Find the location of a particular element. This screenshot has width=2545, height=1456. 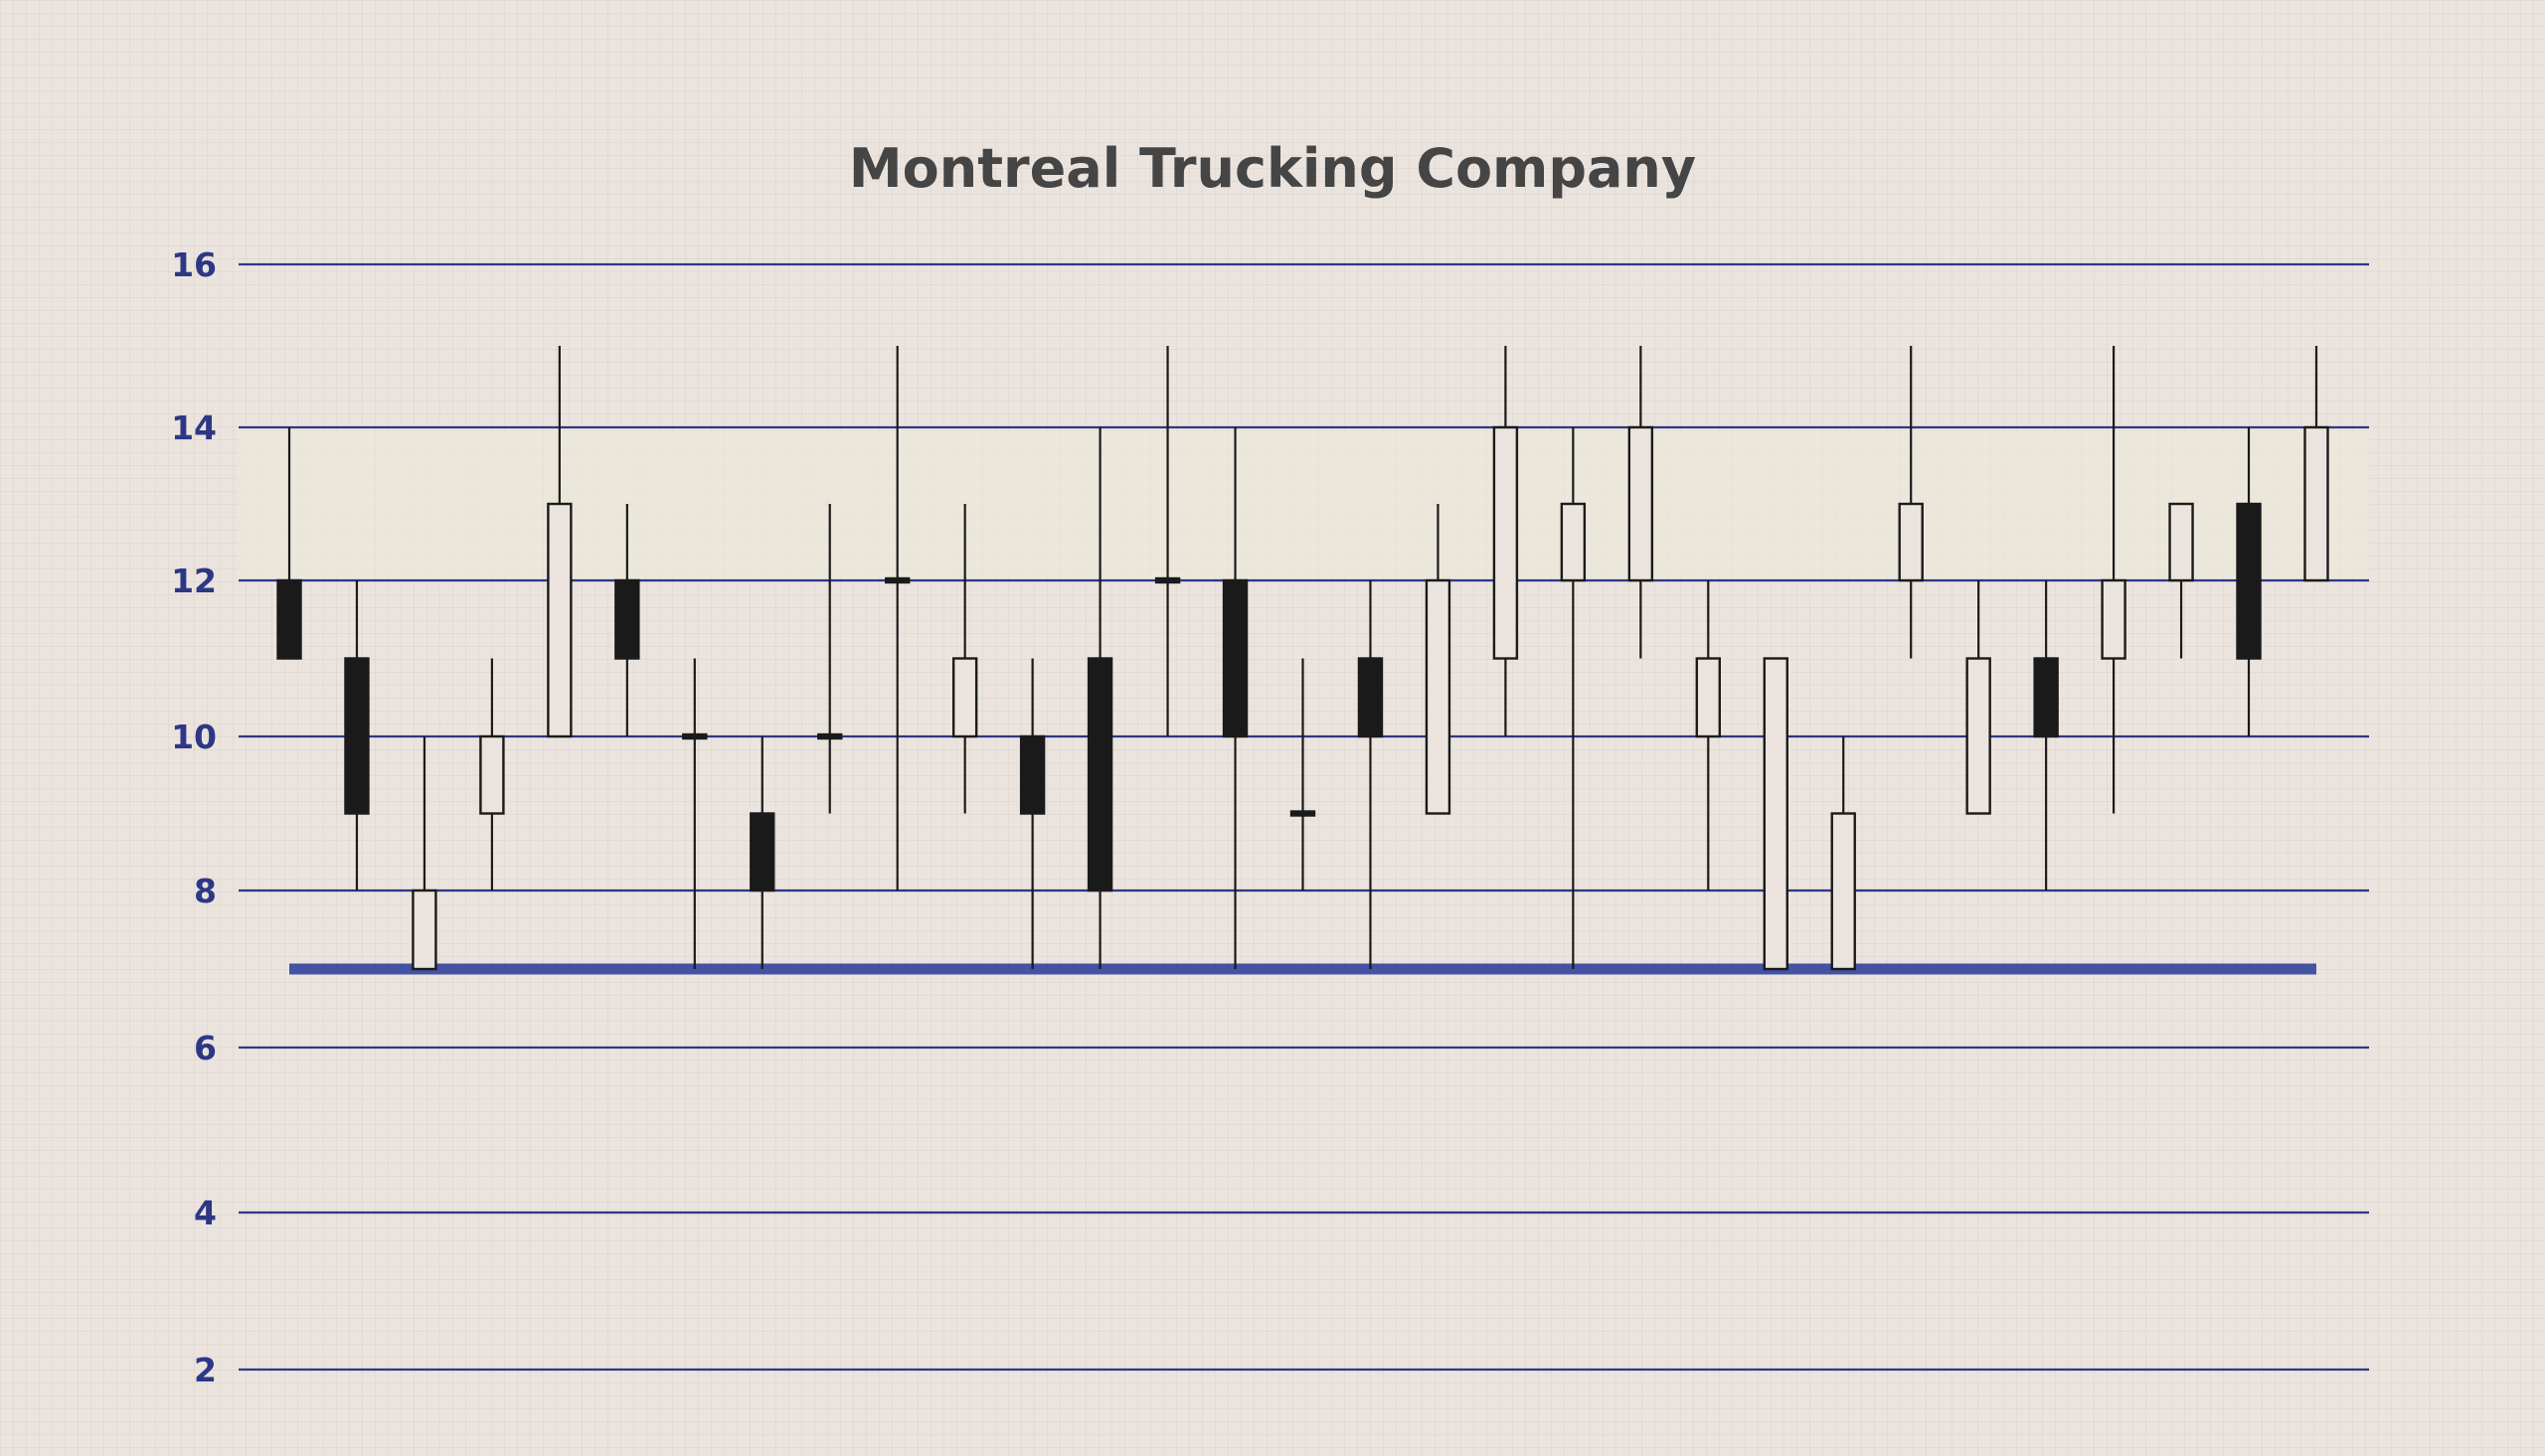

y-tick-labels: 2 4 6 8 10 12 14 16 is located at coordinates (194, 817).